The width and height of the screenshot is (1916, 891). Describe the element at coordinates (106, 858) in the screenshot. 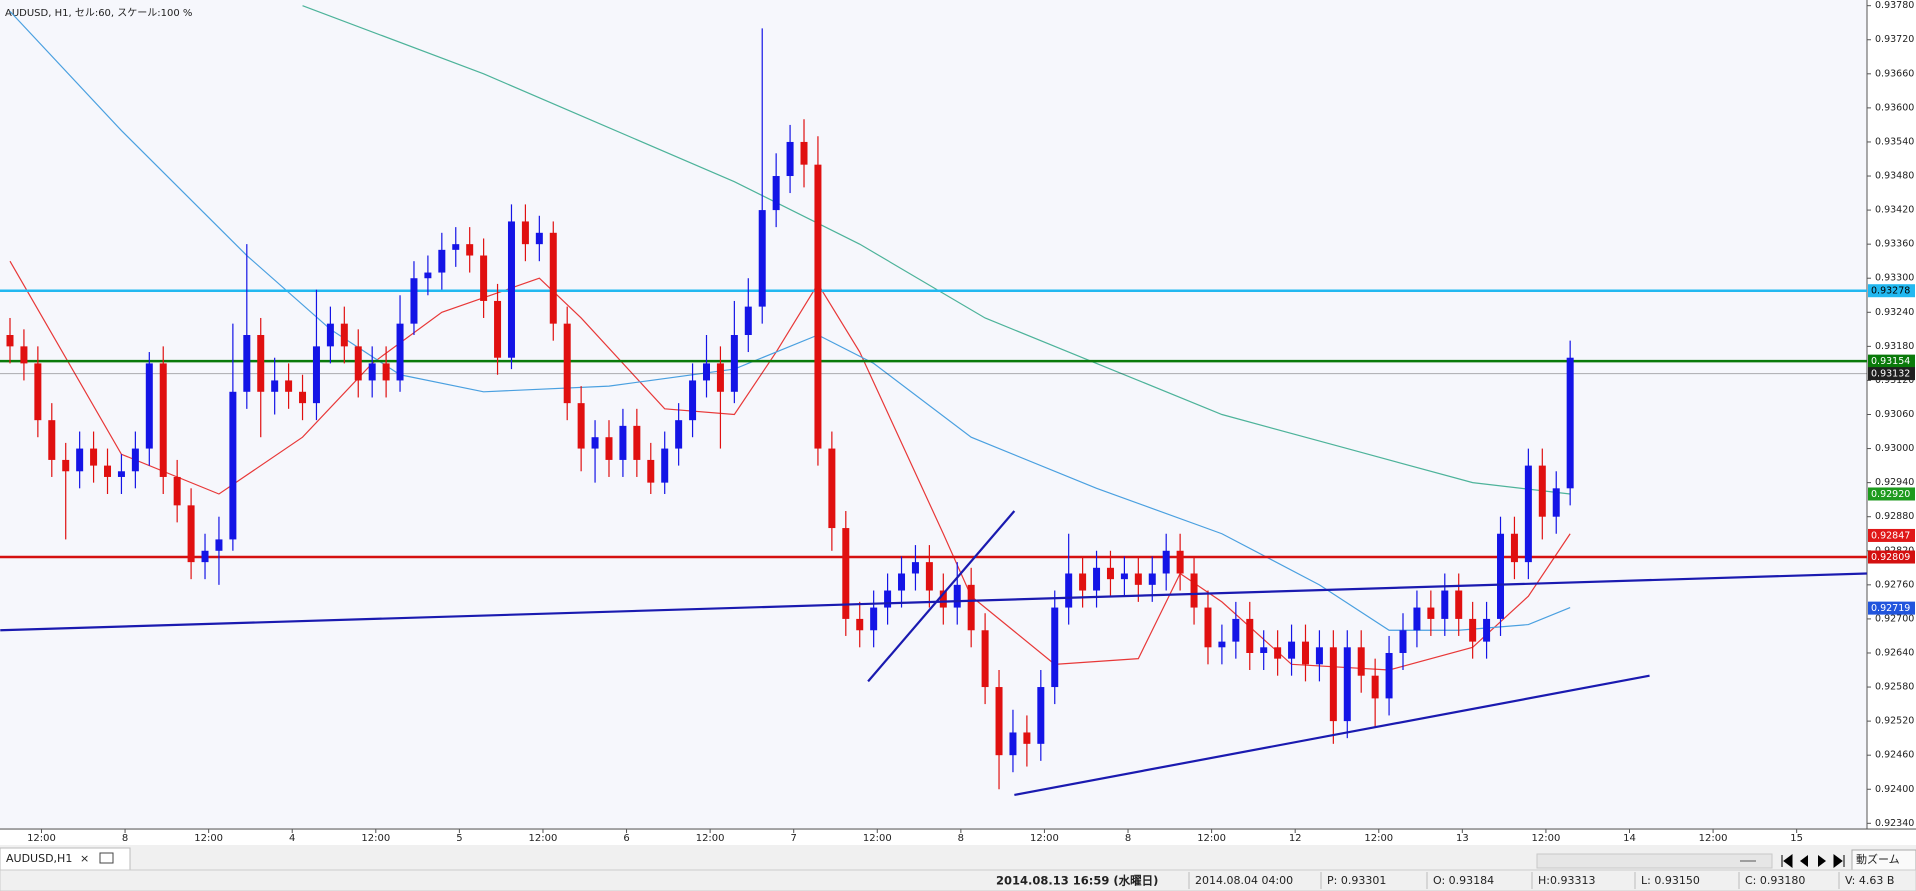

I see `tab-icon` at that location.